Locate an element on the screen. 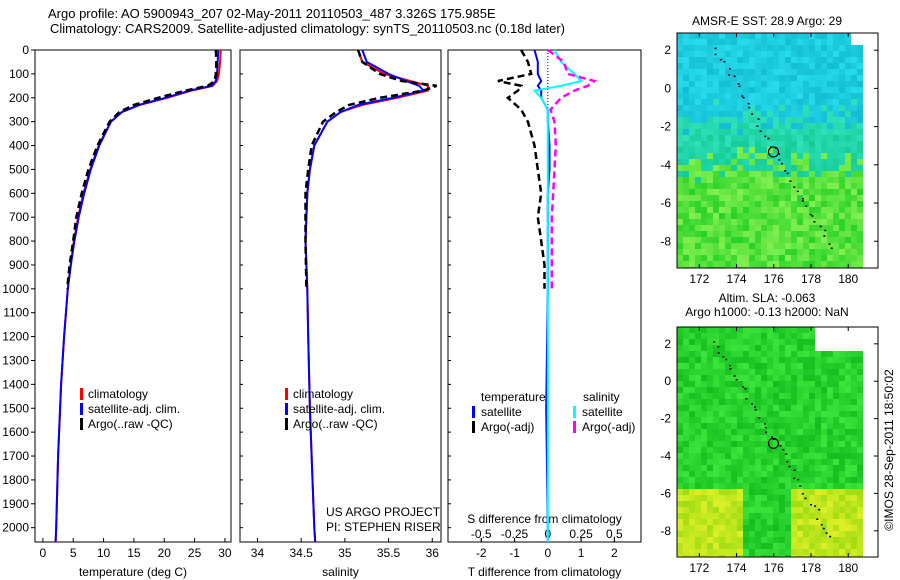  map-y-tick-label: -2 is located at coordinates (665, 419).